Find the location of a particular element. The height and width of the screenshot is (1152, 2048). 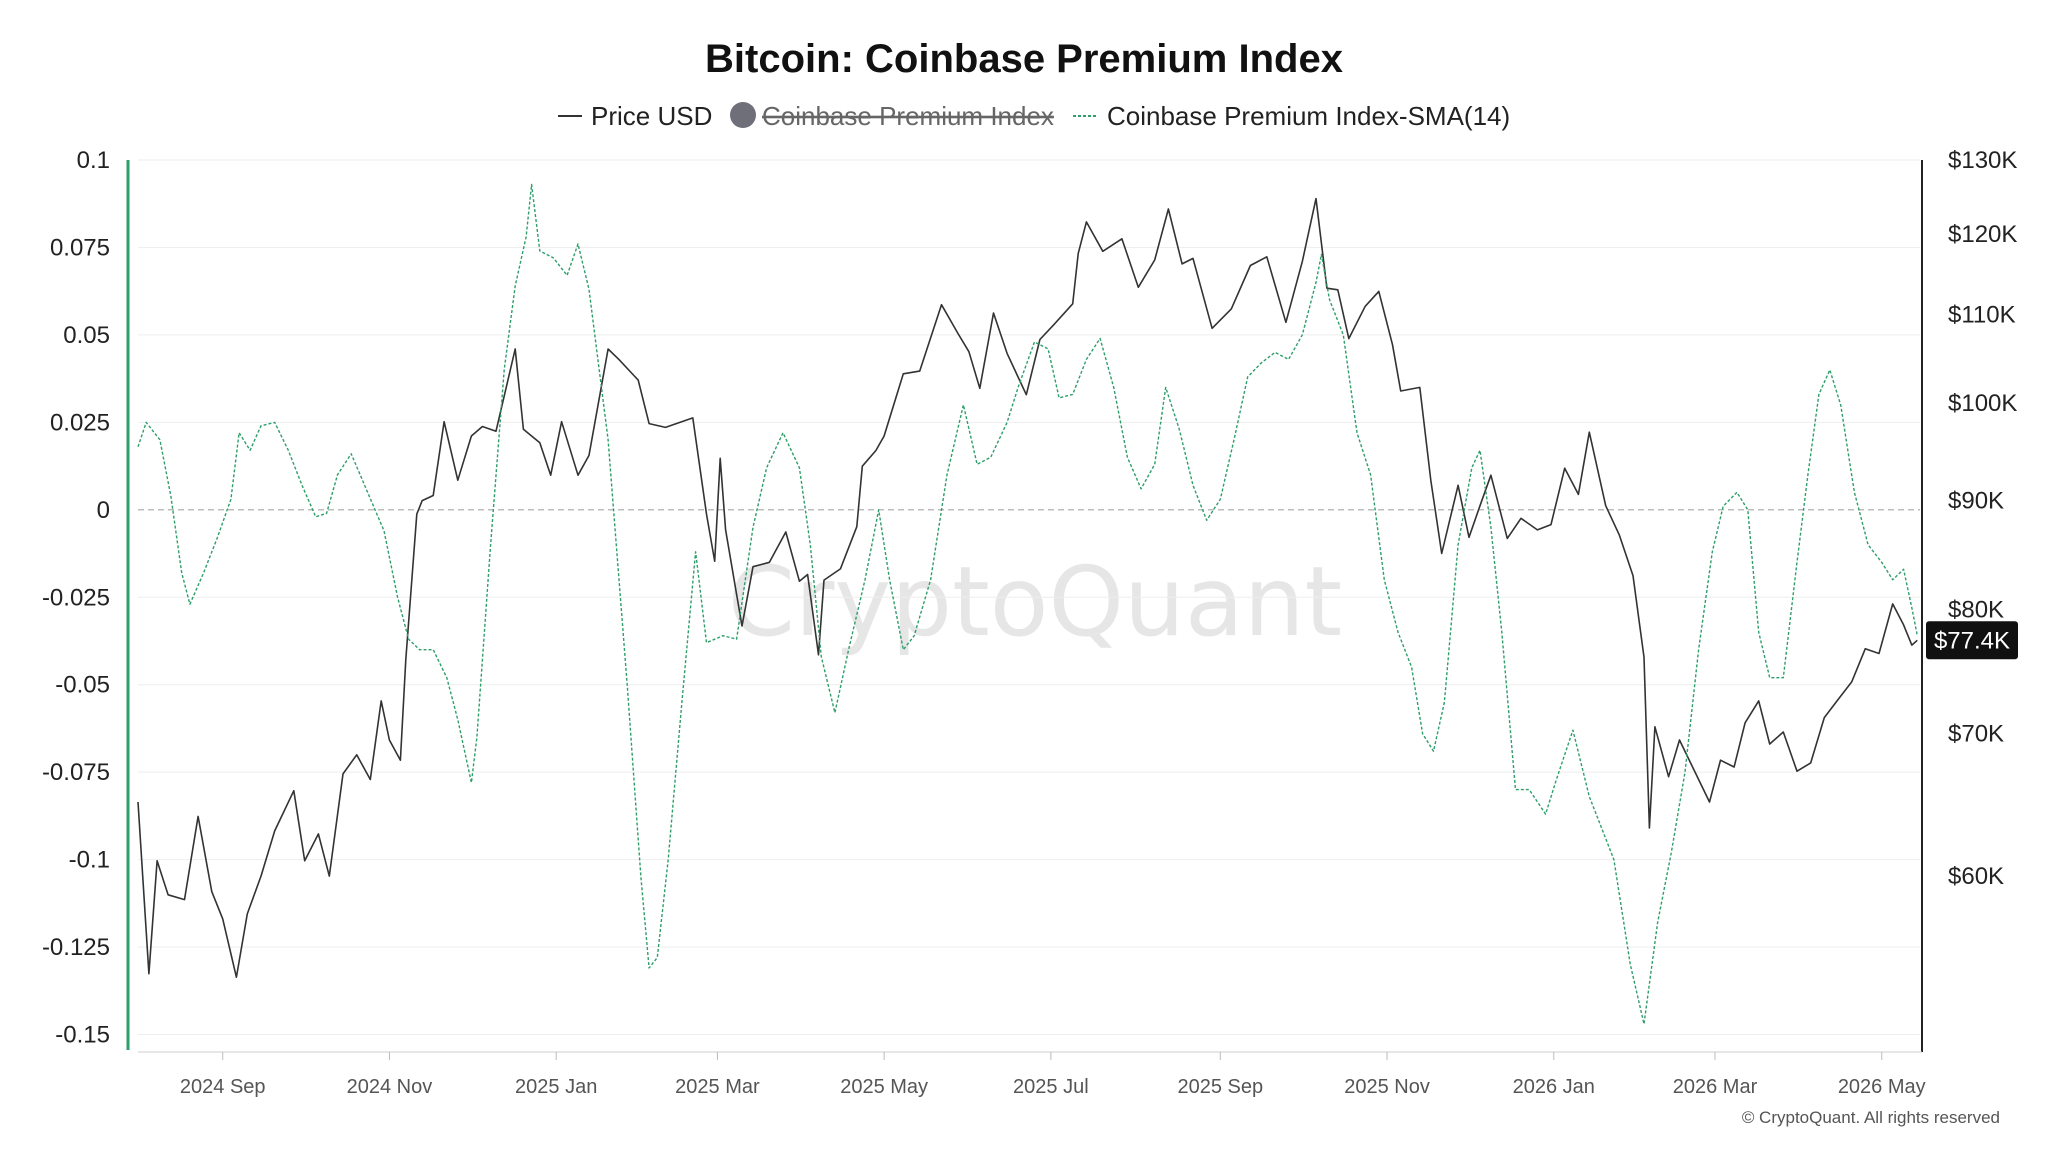

left-tick-label: 0.075 is located at coordinates (80, 247).